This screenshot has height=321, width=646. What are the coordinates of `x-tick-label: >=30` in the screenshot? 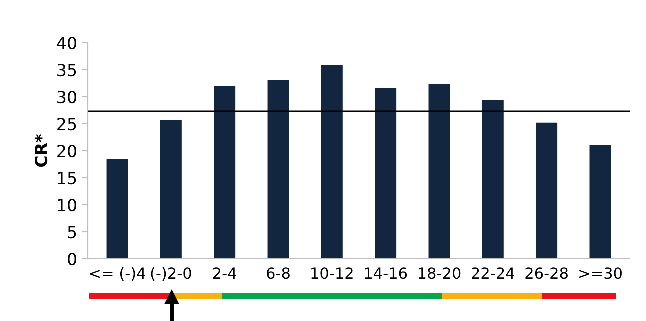 It's located at (601, 274).